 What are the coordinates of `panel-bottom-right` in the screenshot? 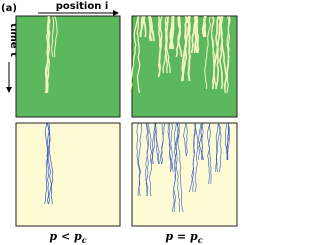 It's located at (184, 174).